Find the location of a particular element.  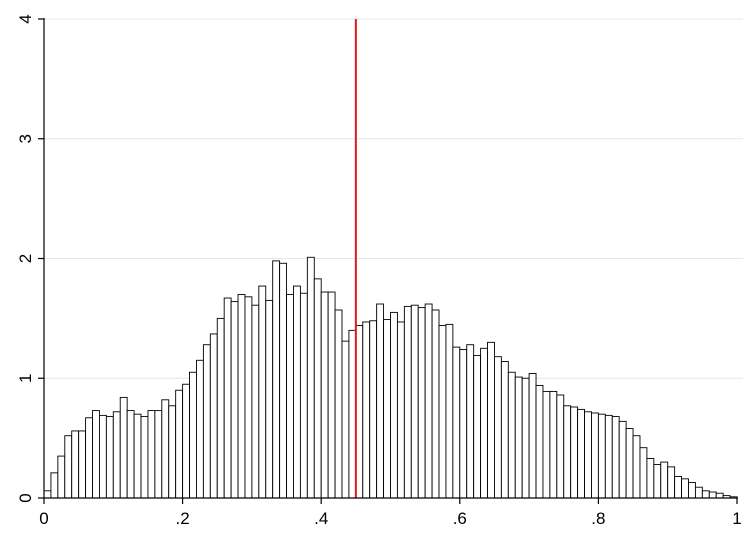

x-tick-label: .4 is located at coordinates (321, 518).